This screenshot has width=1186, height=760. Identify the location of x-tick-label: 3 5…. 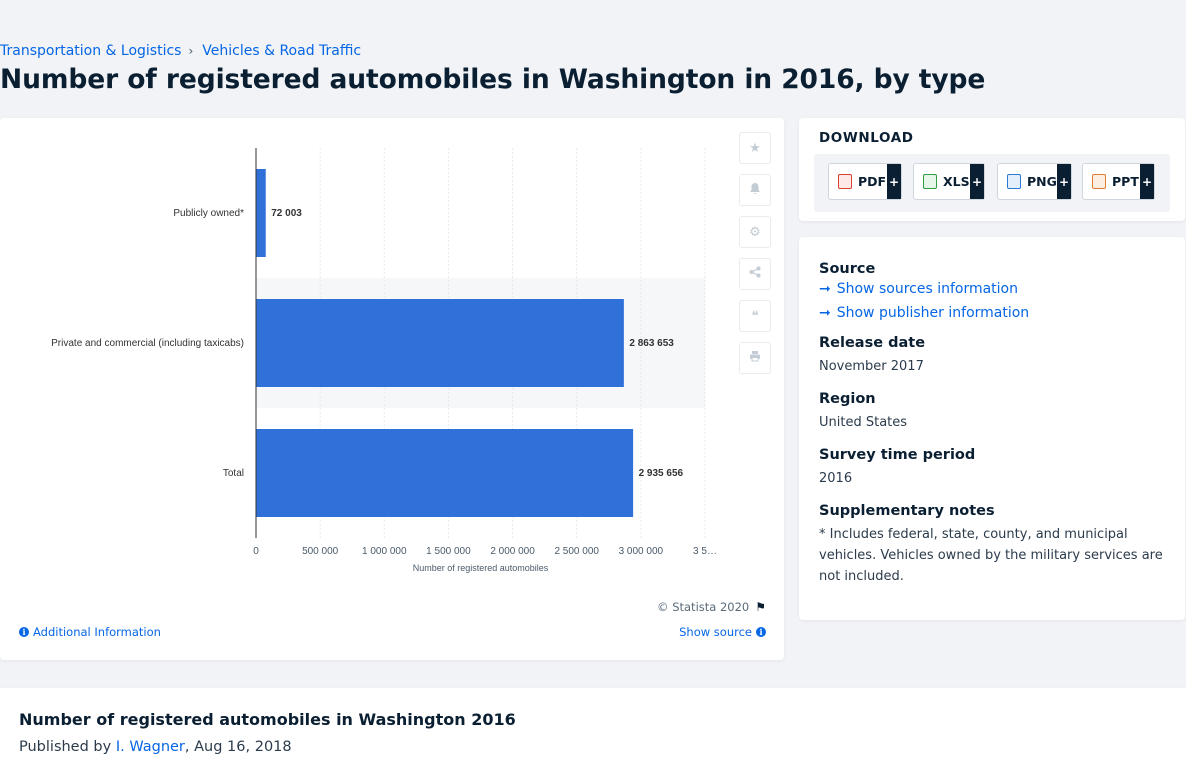
(705, 551).